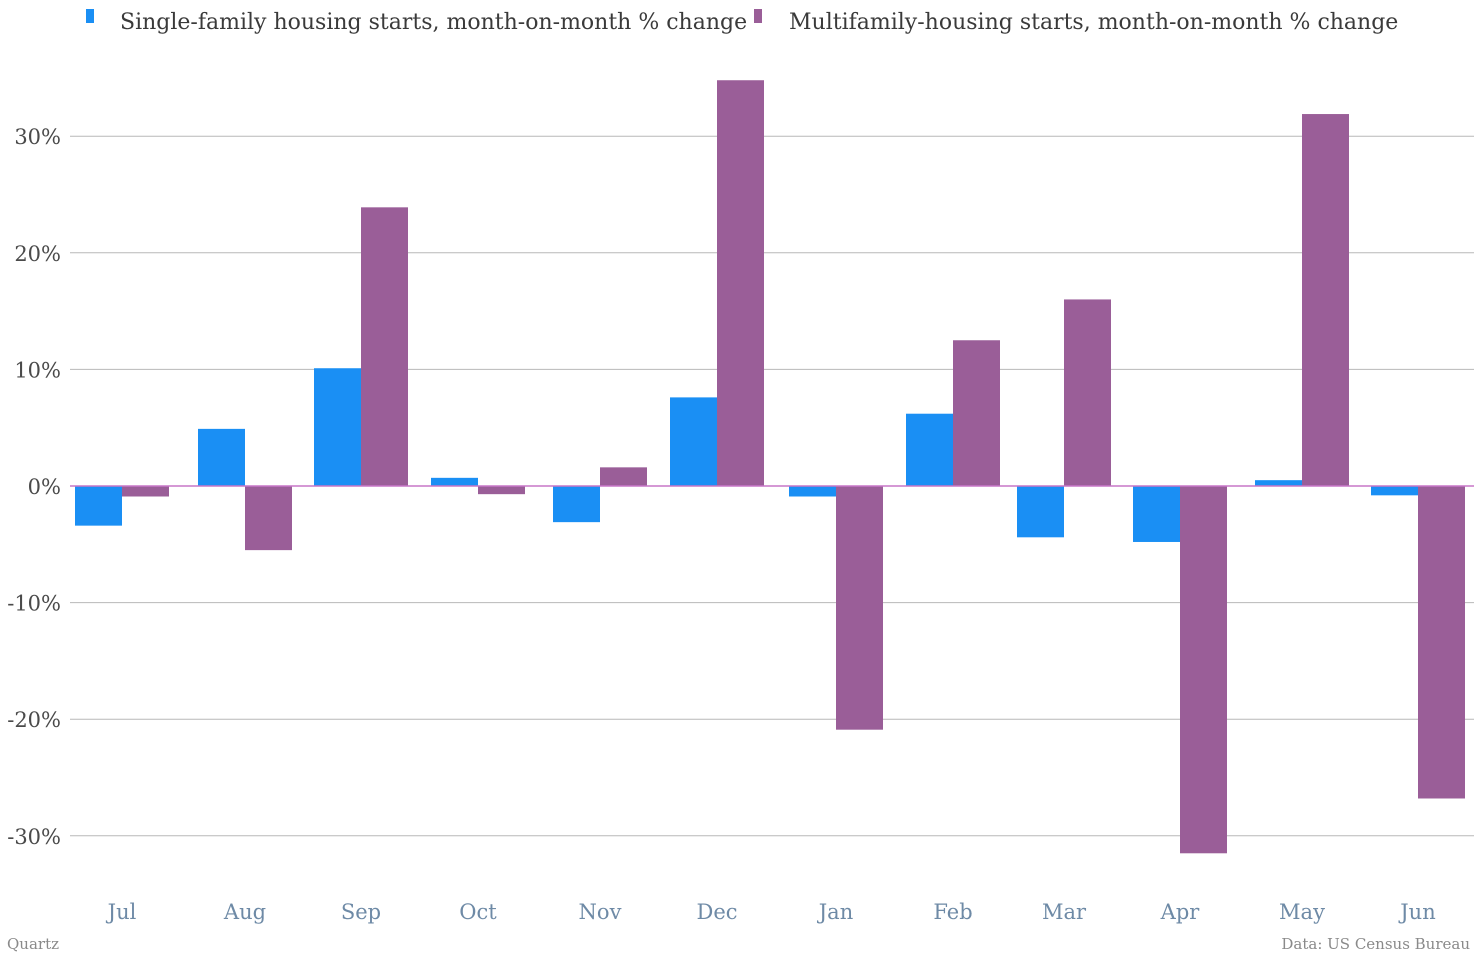 Image resolution: width=1480 pixels, height=961 pixels. I want to click on x-tick-label: Apr, so click(1180, 912).